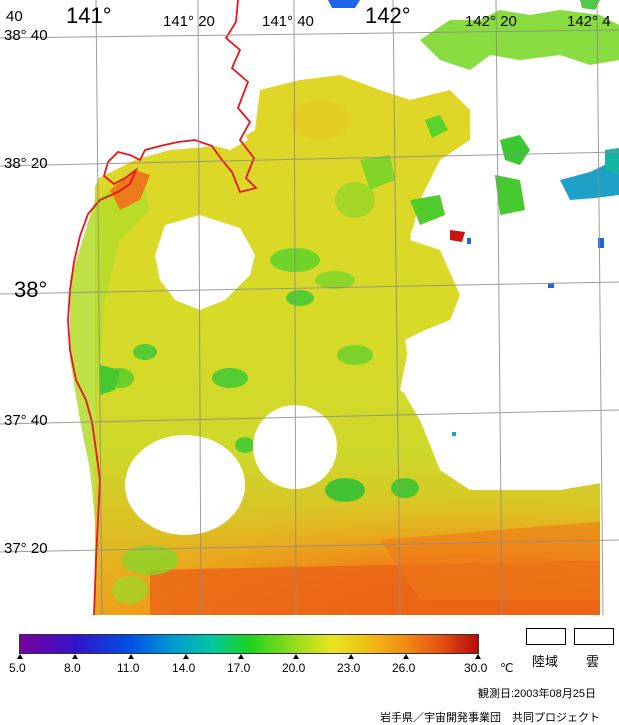 The width and height of the screenshot is (619, 725). Describe the element at coordinates (17, 668) in the screenshot. I see `legend-tick-label: 5.0` at that location.